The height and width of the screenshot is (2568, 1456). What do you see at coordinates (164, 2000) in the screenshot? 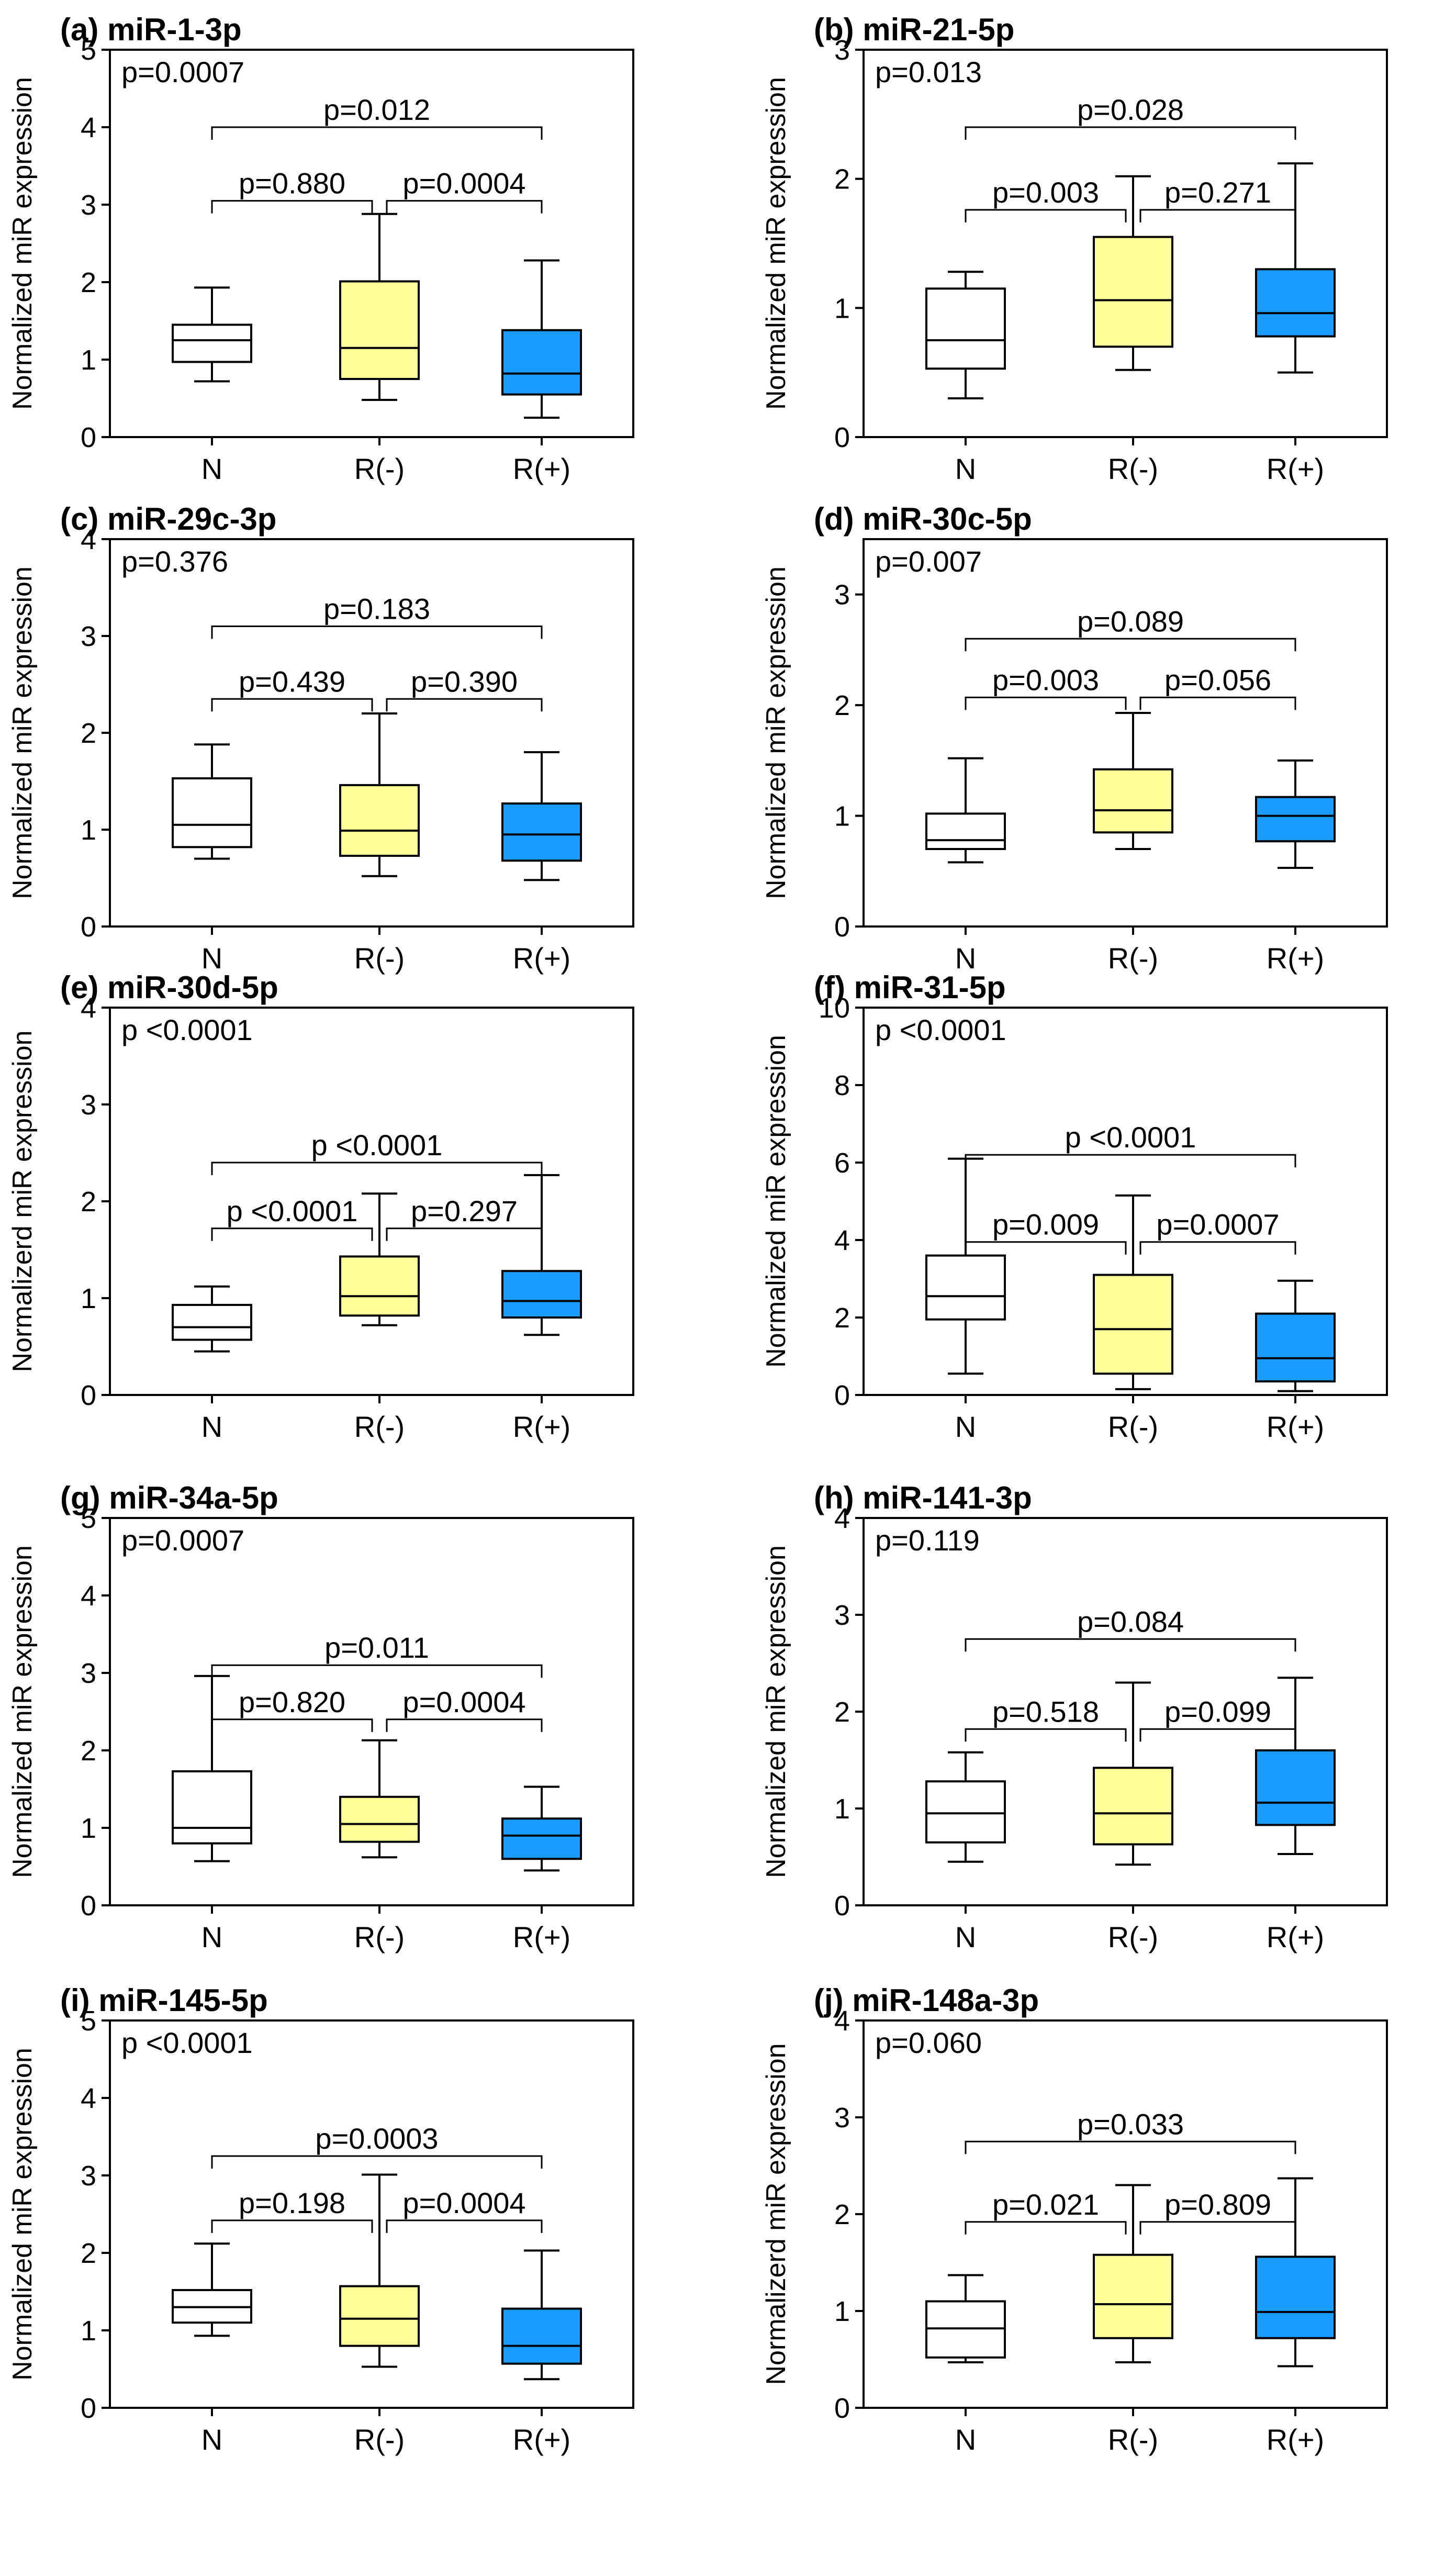
I see `panel-title: (i) miR-145-5p` at bounding box center [164, 2000].